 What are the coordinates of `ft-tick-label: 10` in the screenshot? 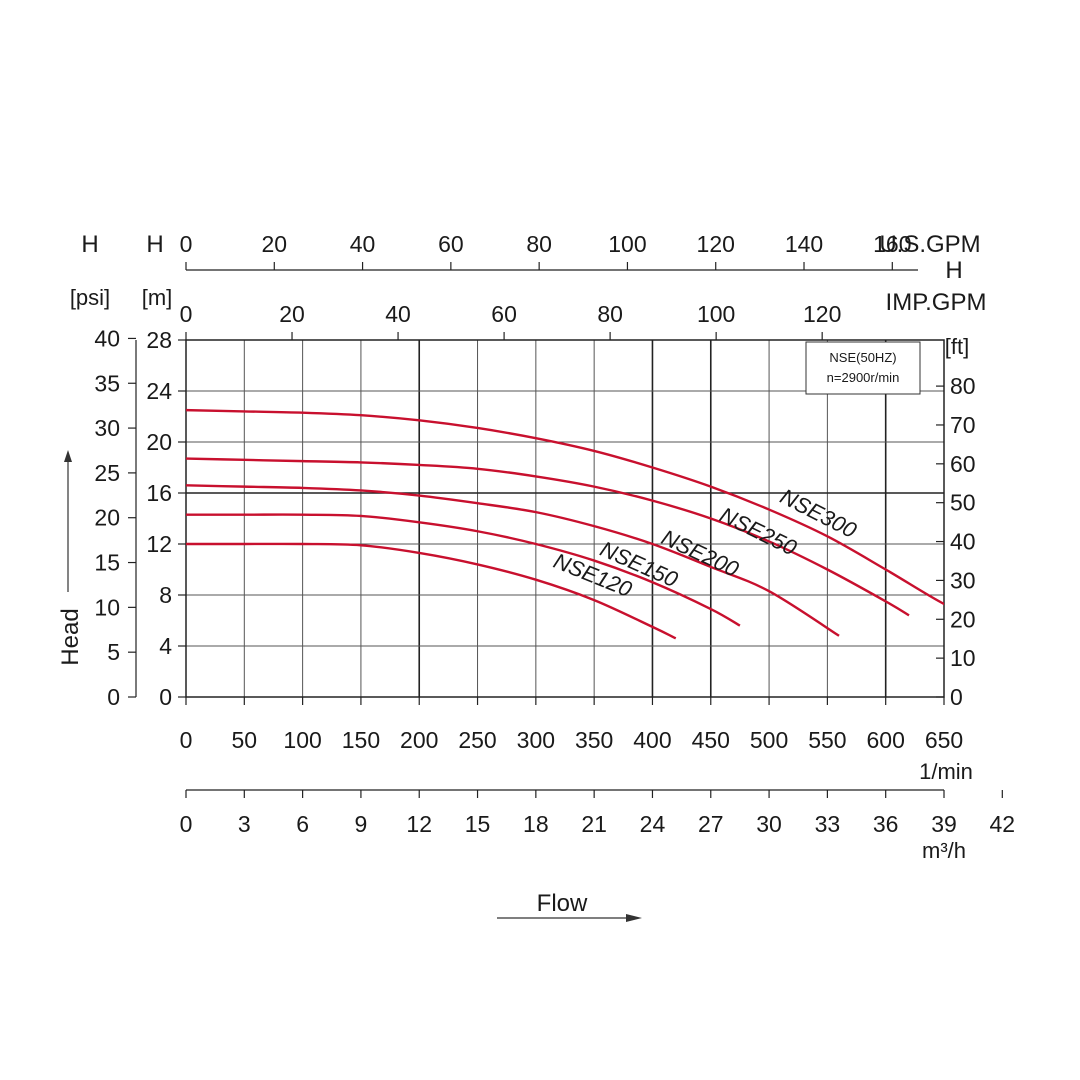 It's located at (963, 658).